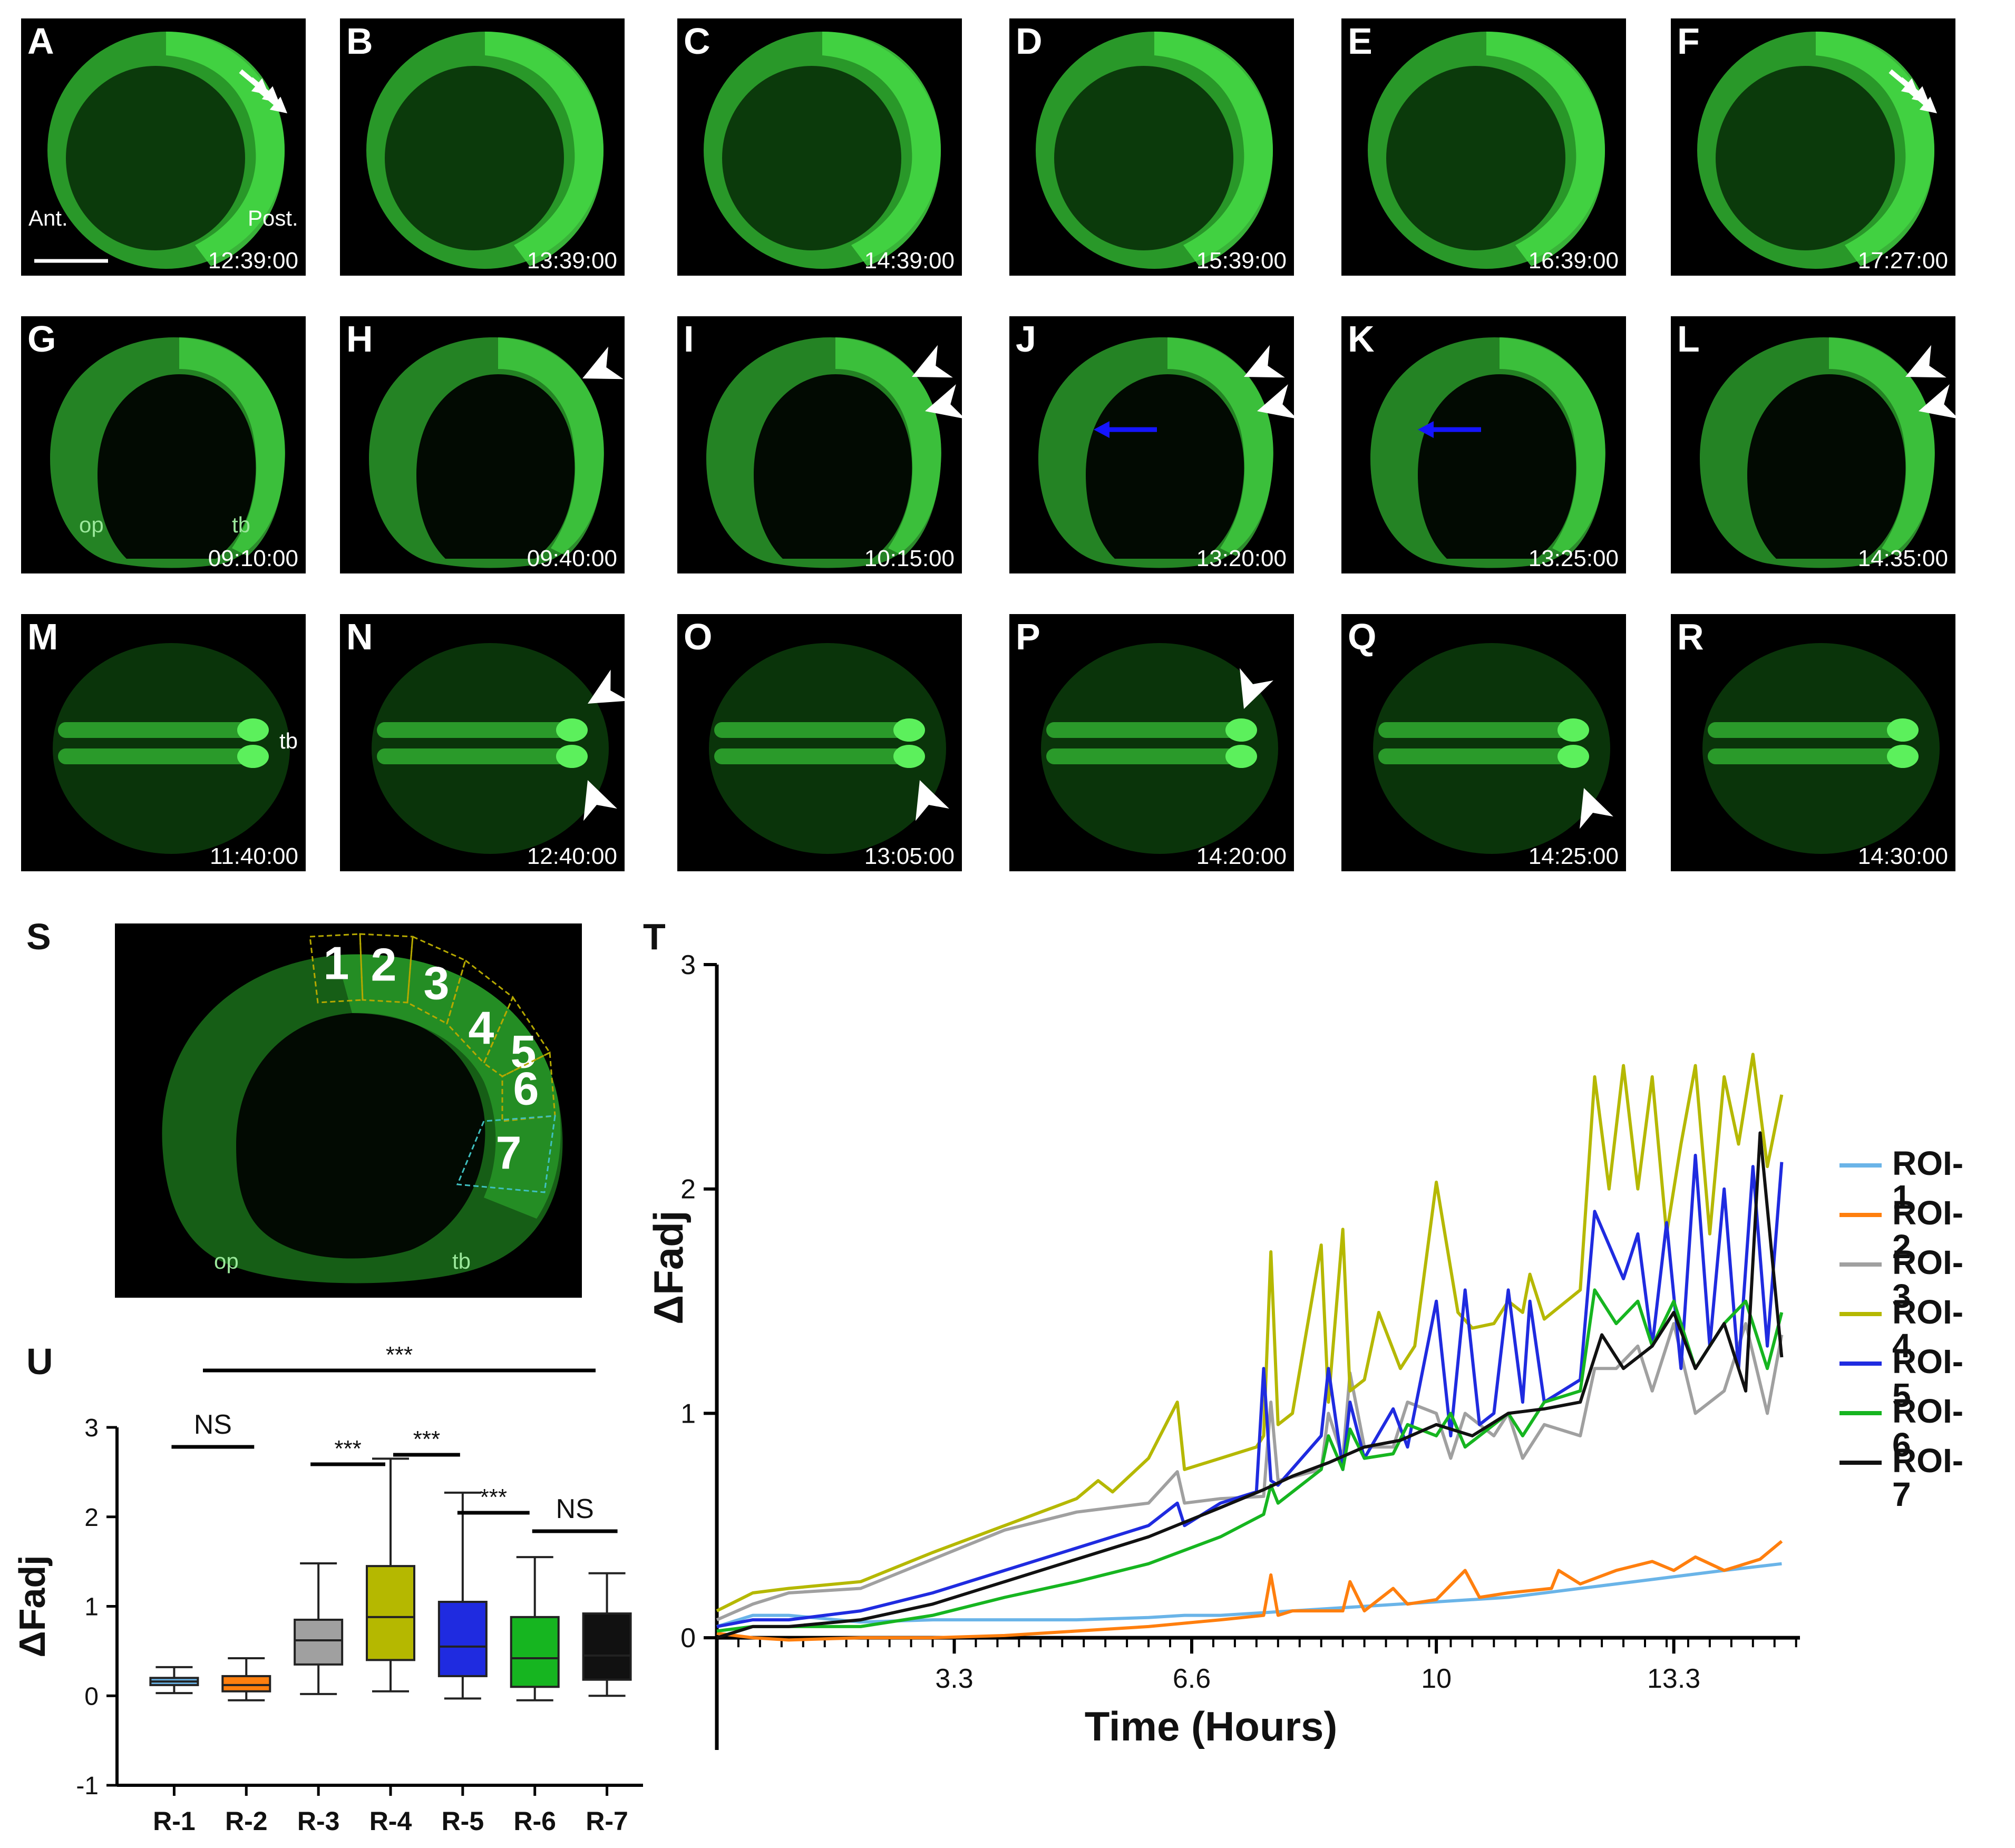  What do you see at coordinates (336, 963) in the screenshot?
I see `roi-1-label: 1` at bounding box center [336, 963].